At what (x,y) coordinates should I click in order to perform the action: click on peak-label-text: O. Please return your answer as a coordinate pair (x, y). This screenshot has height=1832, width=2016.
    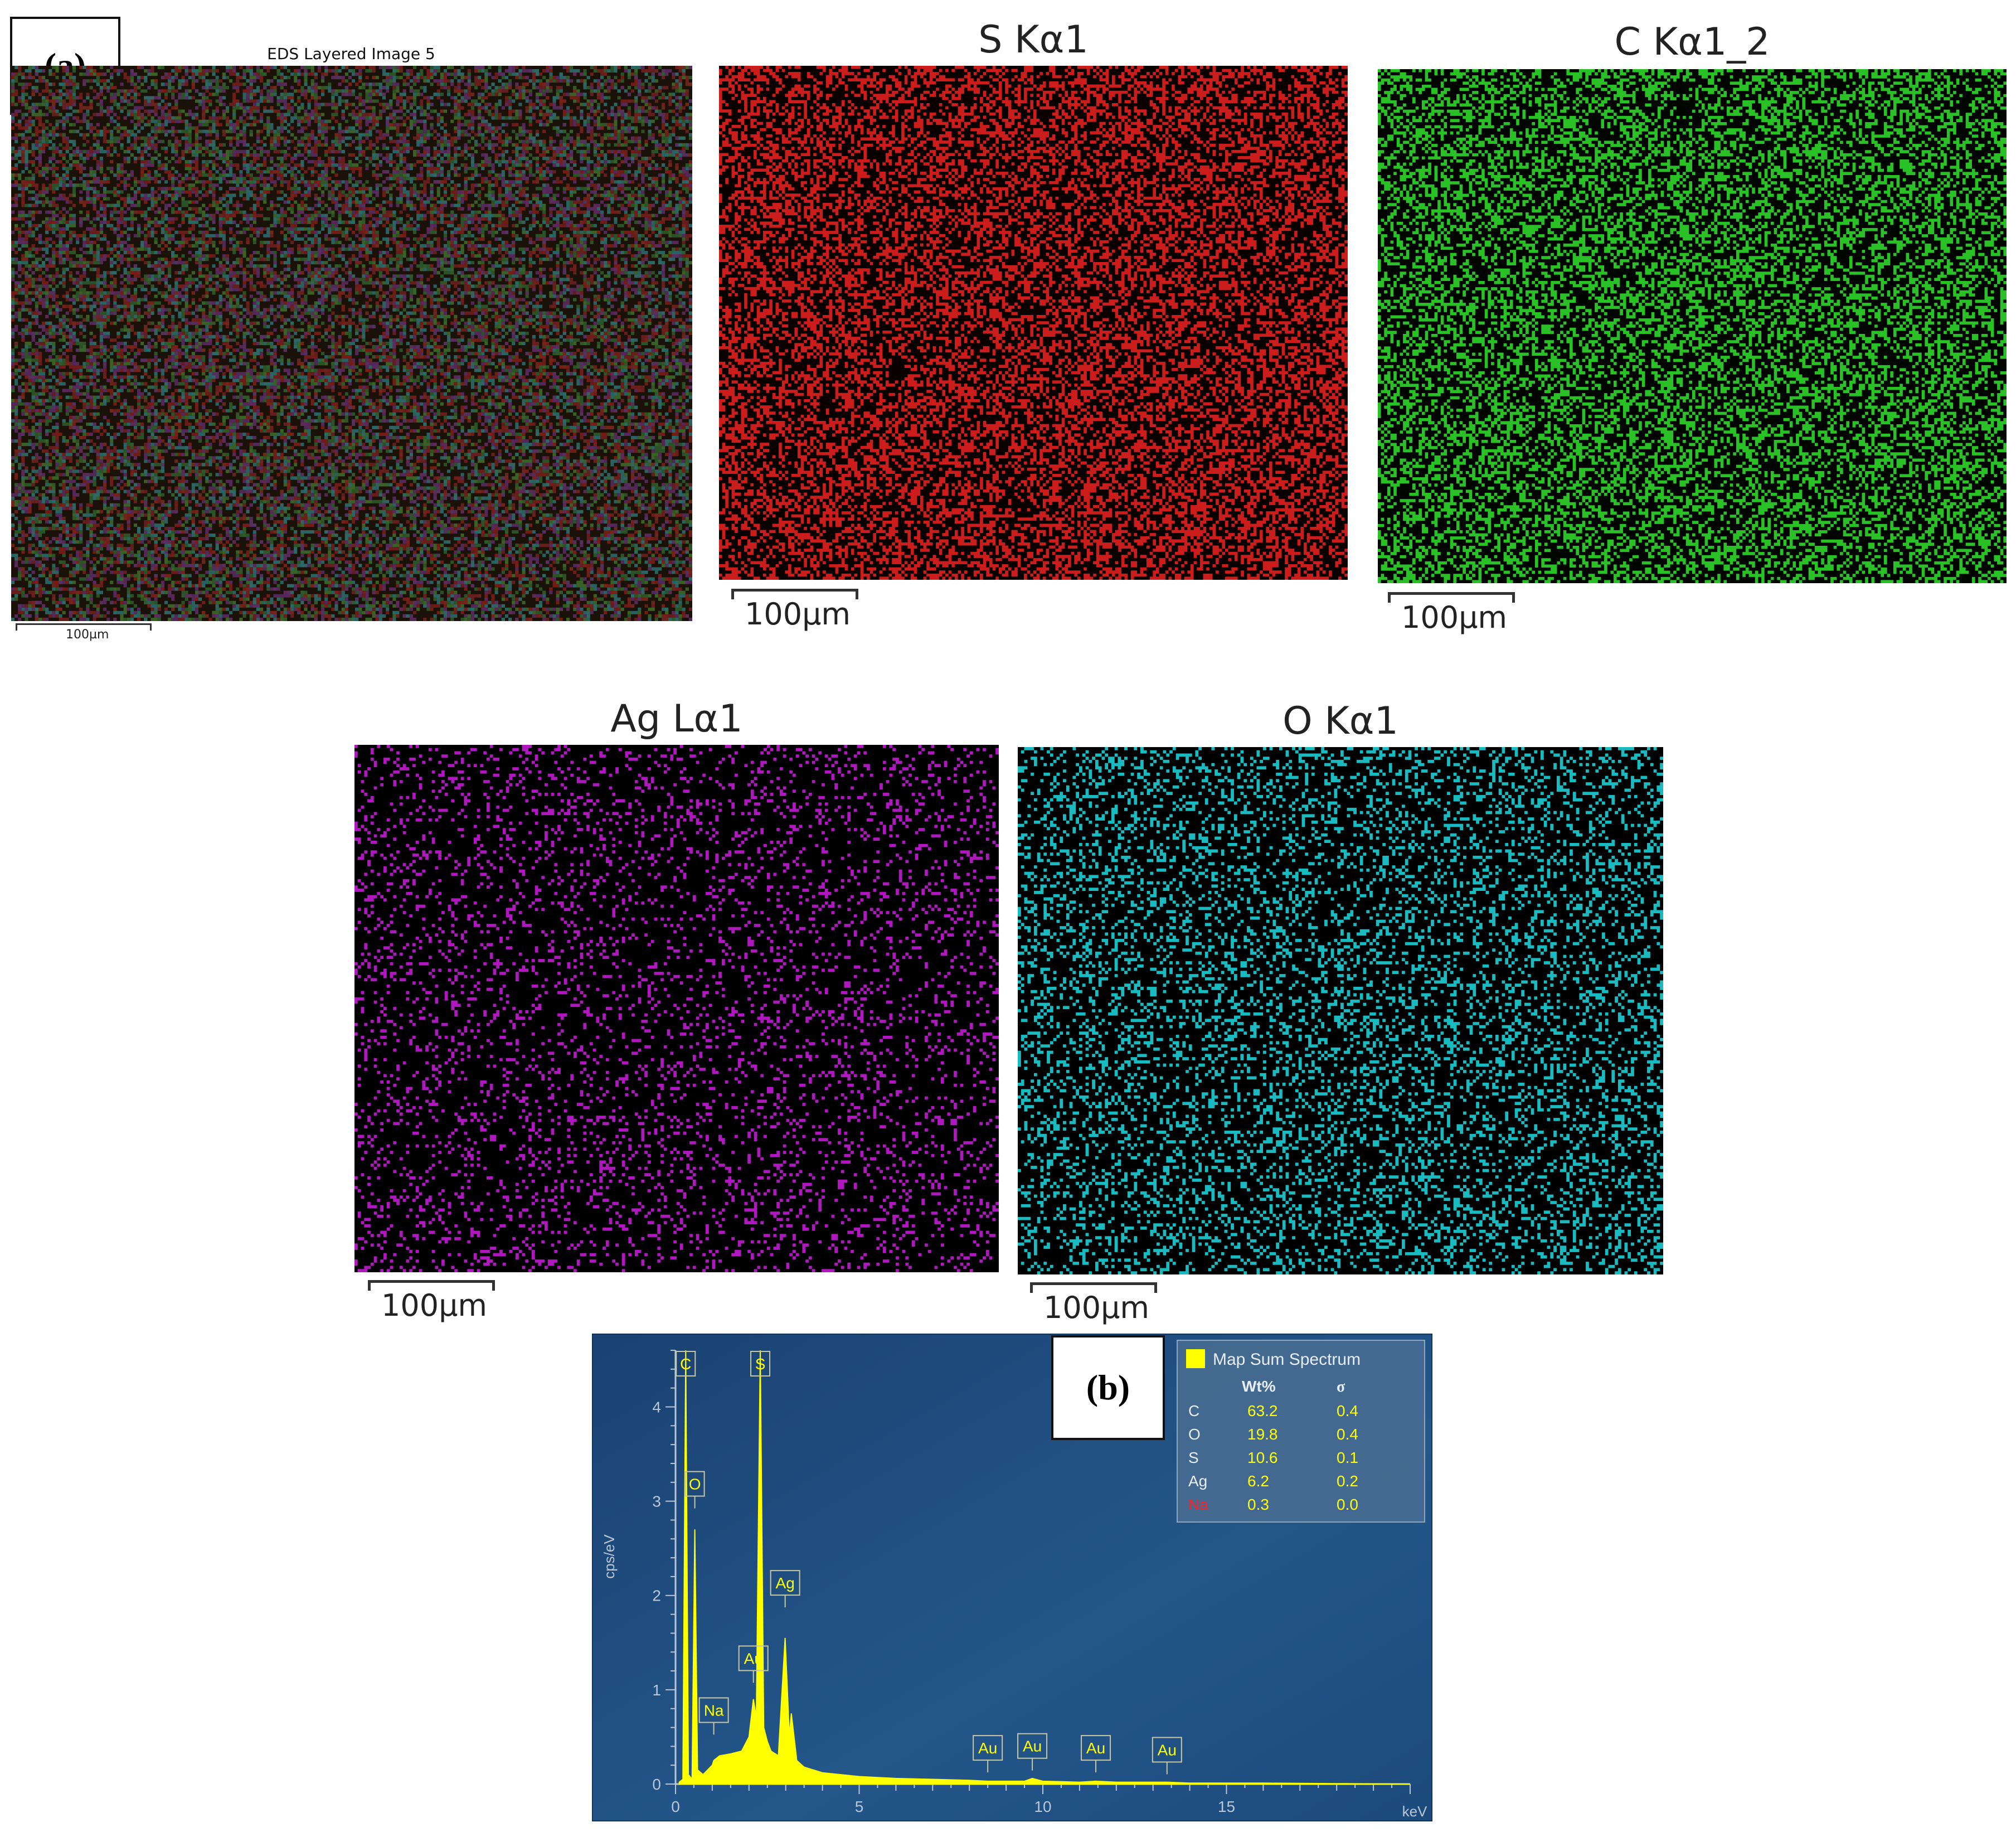
    Looking at the image, I should click on (695, 1485).